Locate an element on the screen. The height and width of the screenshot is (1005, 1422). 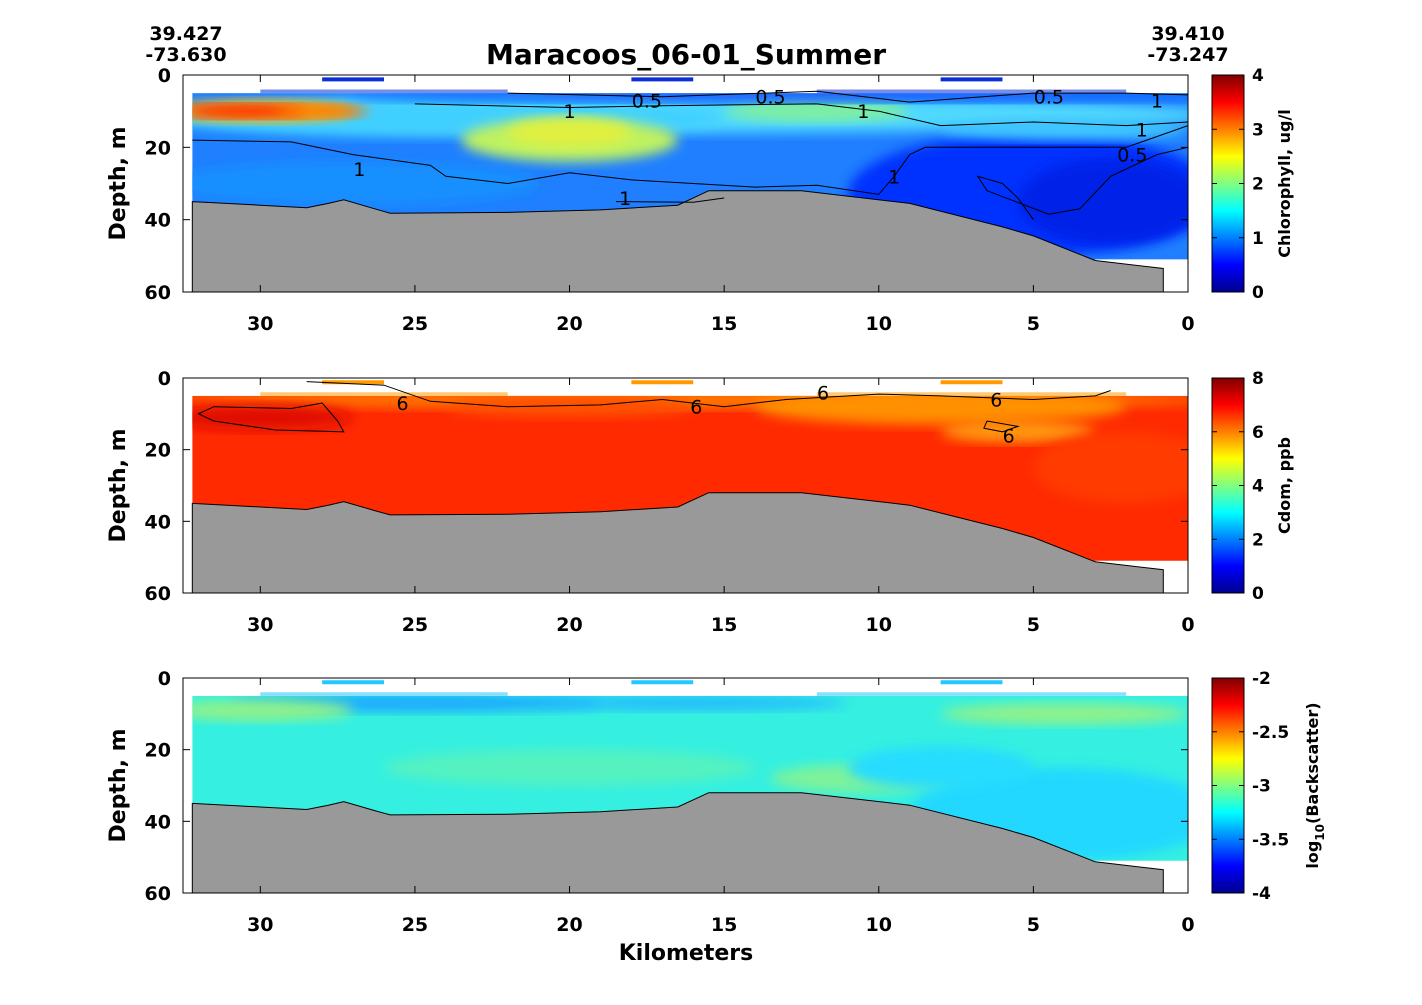
contour-label-2: 0.5 is located at coordinates (770, 98).